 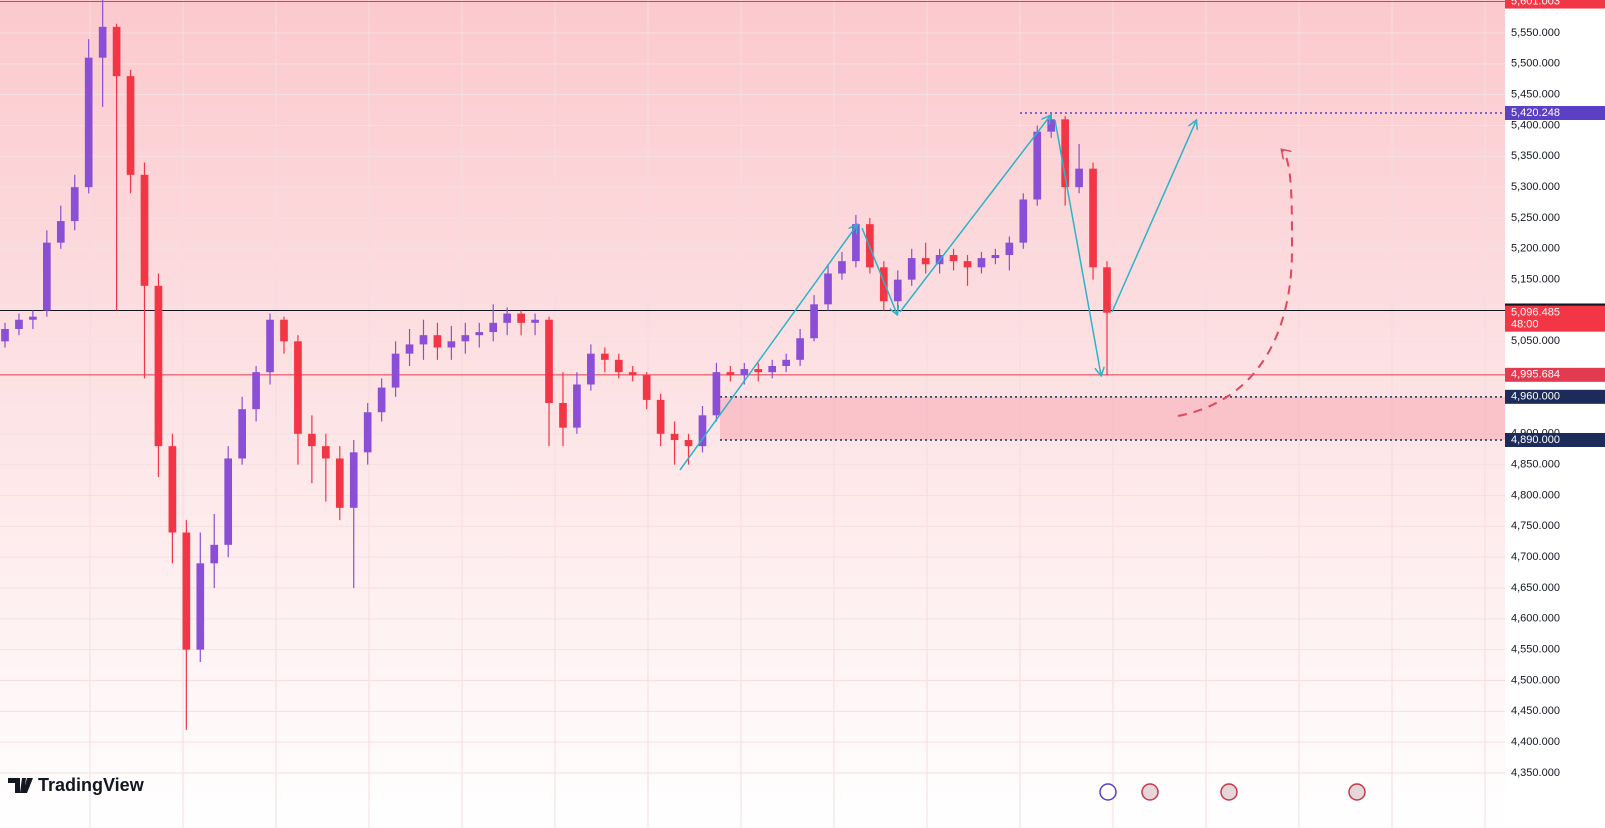 What do you see at coordinates (1535, 440) in the screenshot?
I see `level-label: 4,890.000` at bounding box center [1535, 440].